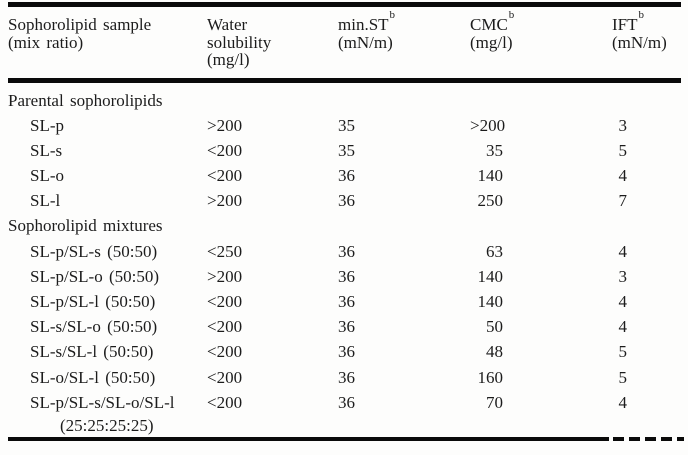 The width and height of the screenshot is (688, 455). What do you see at coordinates (365, 42) in the screenshot?
I see `header-min-st-unit: (mN/m)` at bounding box center [365, 42].